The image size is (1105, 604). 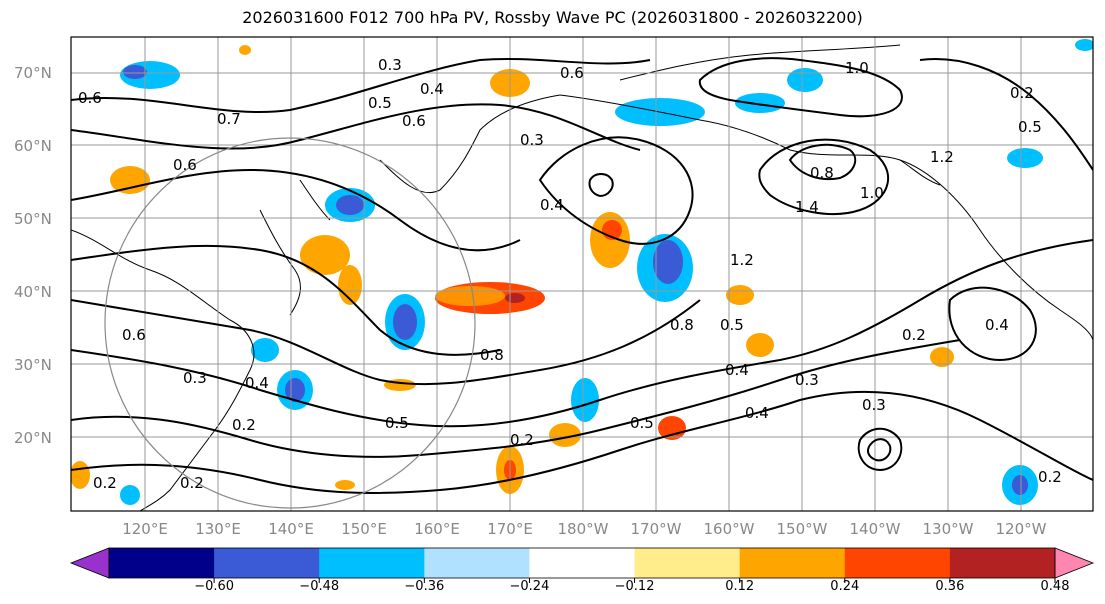 What do you see at coordinates (145, 529) in the screenshot?
I see `lon-label-120e: 120°E` at bounding box center [145, 529].